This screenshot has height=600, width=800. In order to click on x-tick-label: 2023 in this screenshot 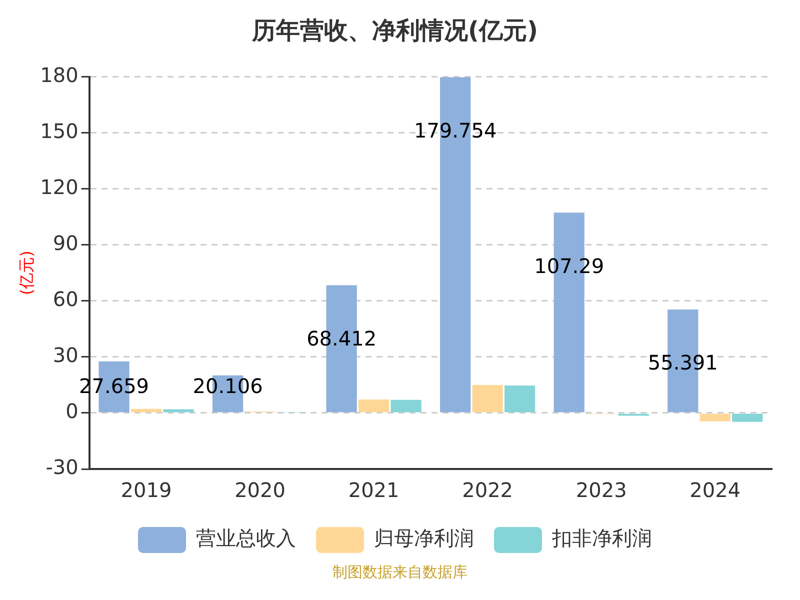, I will do `click(601, 490)`.